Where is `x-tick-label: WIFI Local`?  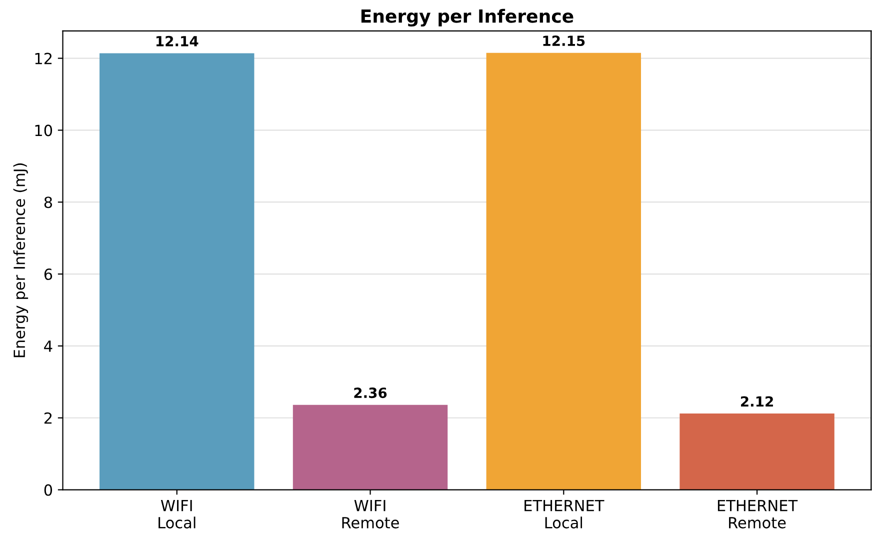 x-tick-label: WIFI Local is located at coordinates (177, 514).